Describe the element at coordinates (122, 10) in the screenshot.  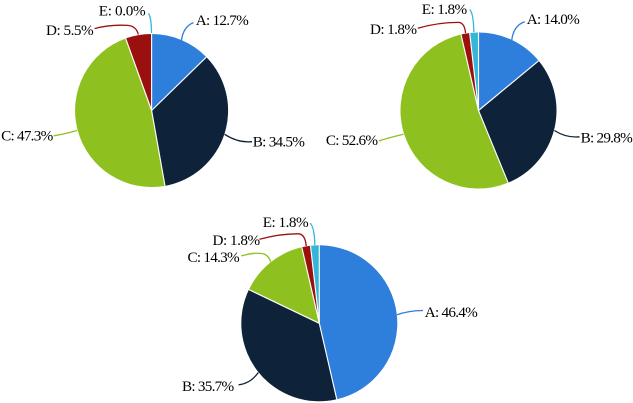
I see `svg-text: E: 0.0%` at that location.